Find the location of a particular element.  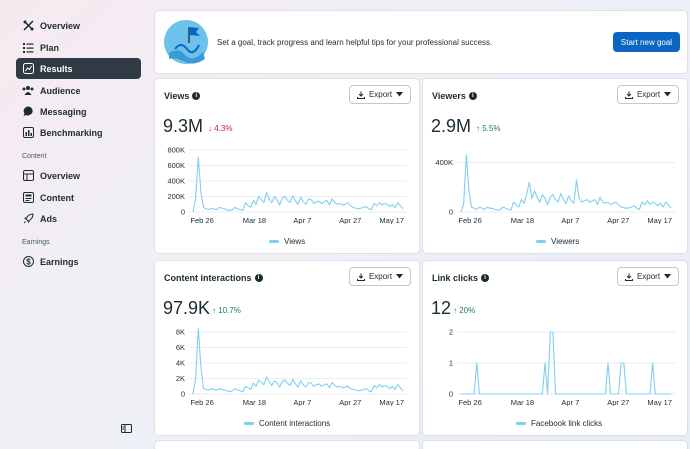

chart-icon is located at coordinates (28, 69).